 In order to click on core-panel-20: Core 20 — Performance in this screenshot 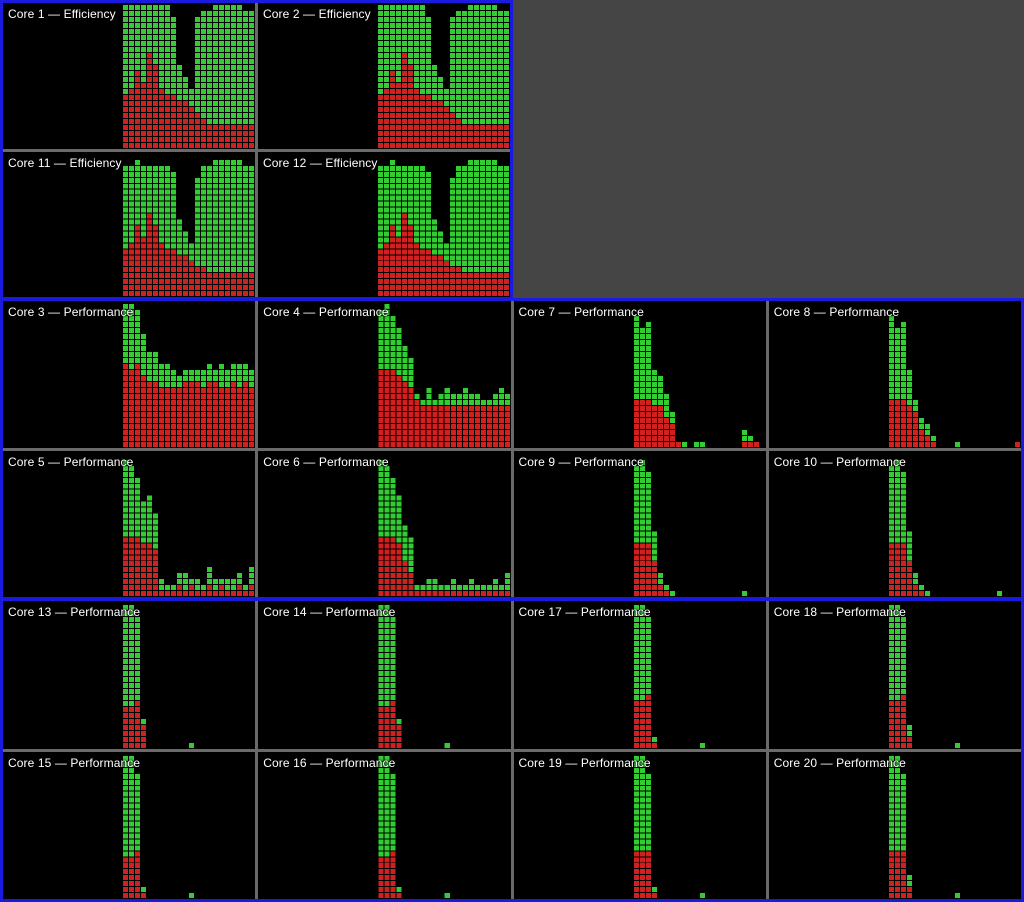, I will do `click(894, 825)`.